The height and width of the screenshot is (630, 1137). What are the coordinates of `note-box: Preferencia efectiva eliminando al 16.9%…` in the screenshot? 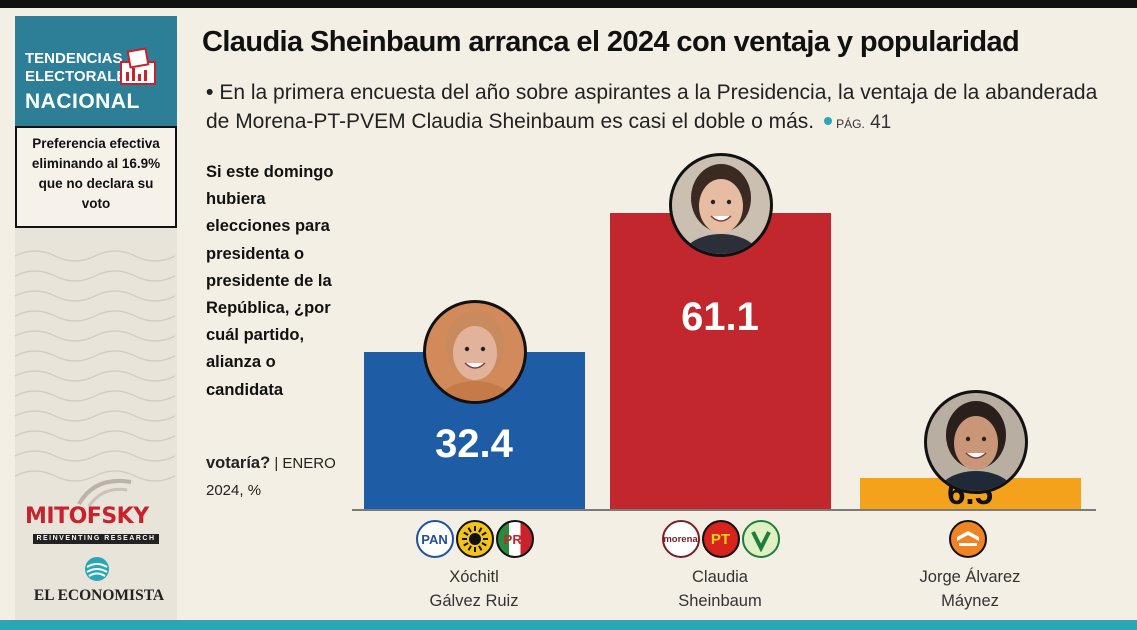 It's located at (96, 177).